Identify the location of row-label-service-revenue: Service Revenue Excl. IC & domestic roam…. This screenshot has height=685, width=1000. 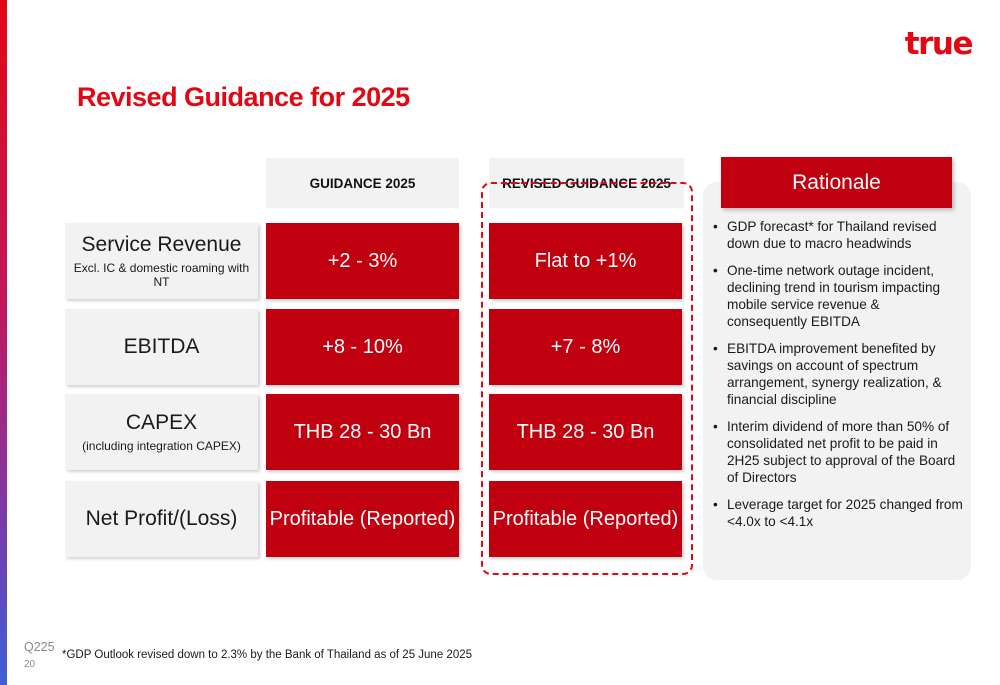
(161, 261).